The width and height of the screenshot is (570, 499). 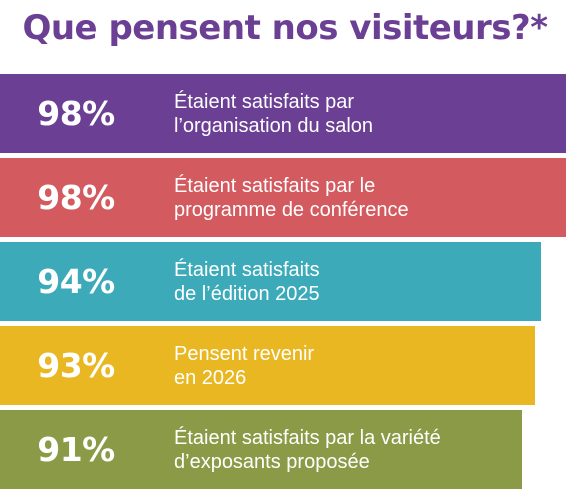 What do you see at coordinates (76, 449) in the screenshot?
I see `bar-value-label: 91%` at bounding box center [76, 449].